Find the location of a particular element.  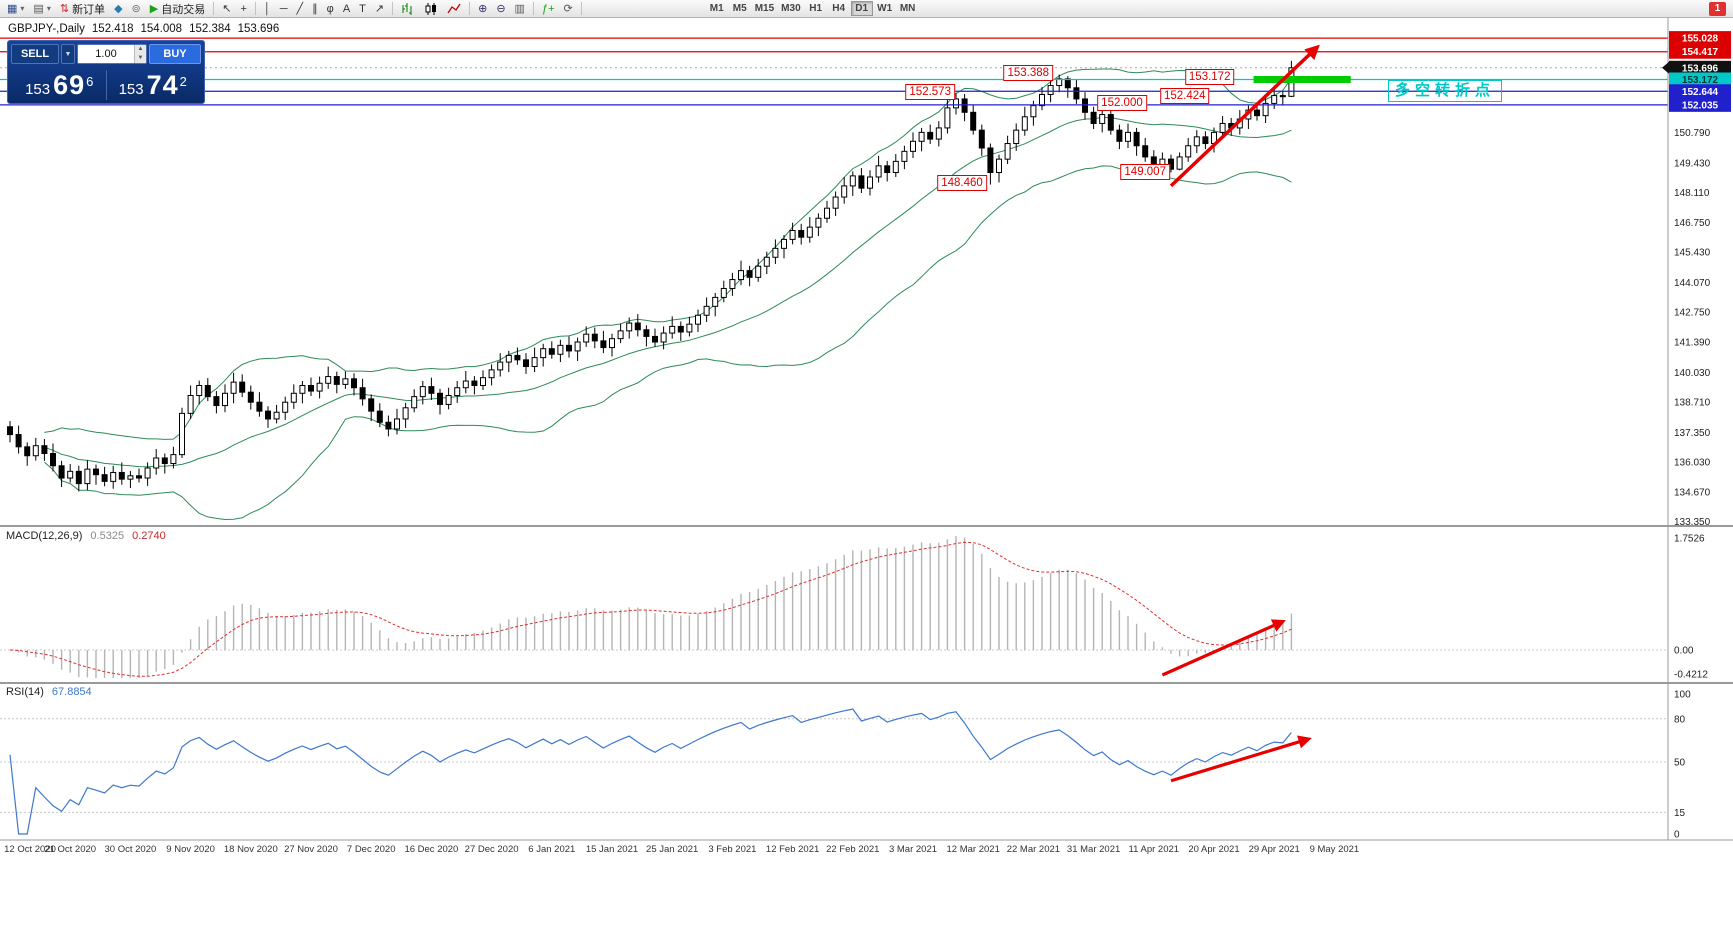

date-label: 18 Nov 2020 is located at coordinates (251, 849).